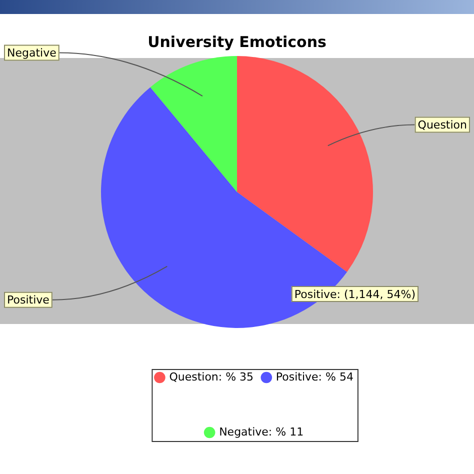 This screenshot has width=474, height=474. What do you see at coordinates (336, 377) in the screenshot?
I see `data-label: : % 54` at bounding box center [336, 377].